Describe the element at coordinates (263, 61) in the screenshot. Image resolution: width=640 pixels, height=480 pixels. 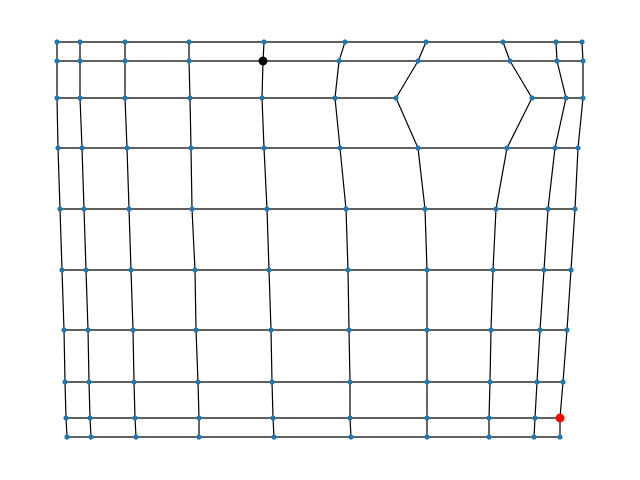
I see `node-highlight-black` at that location.